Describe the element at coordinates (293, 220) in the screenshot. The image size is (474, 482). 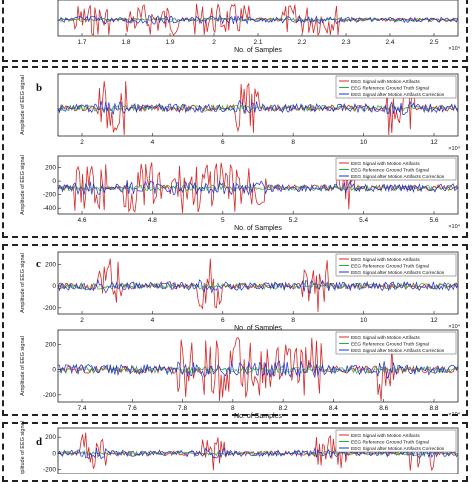
I see `x-tick-label: 5.2` at that location.